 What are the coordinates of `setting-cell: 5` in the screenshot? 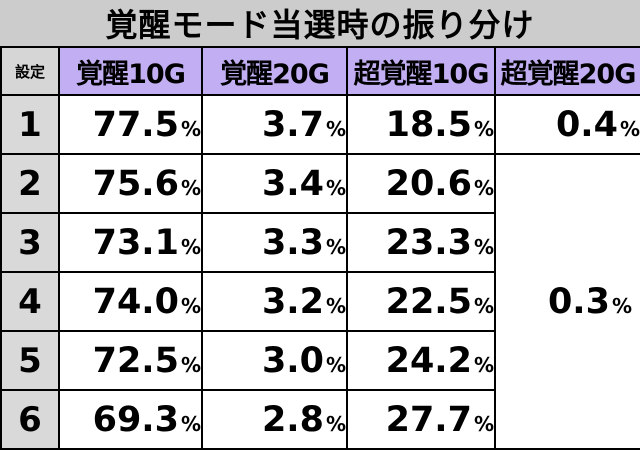 It's located at (30, 360).